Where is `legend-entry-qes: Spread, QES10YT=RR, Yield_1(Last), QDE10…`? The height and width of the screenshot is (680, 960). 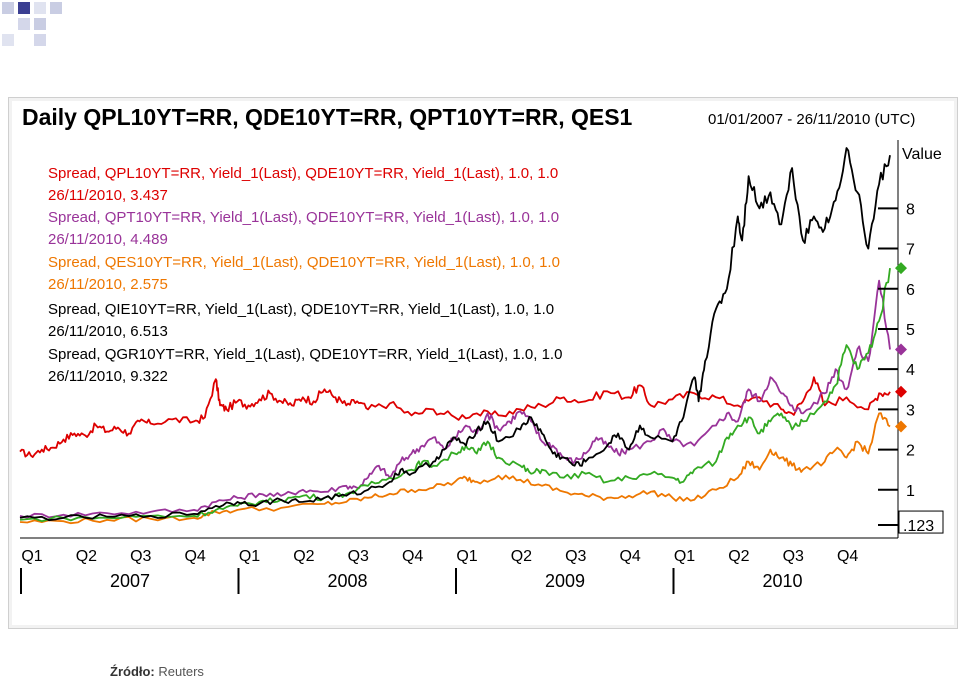 legend-entry-qes: Spread, QES10YT=RR, Yield_1(Last), QDE10… is located at coordinates (304, 274).